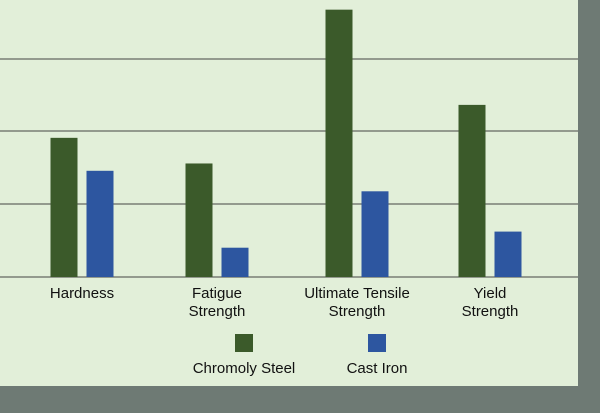 Image resolution: width=600 pixels, height=413 pixels. Describe the element at coordinates (244, 343) in the screenshot. I see `legend-swatch-chromoly-steel` at that location.